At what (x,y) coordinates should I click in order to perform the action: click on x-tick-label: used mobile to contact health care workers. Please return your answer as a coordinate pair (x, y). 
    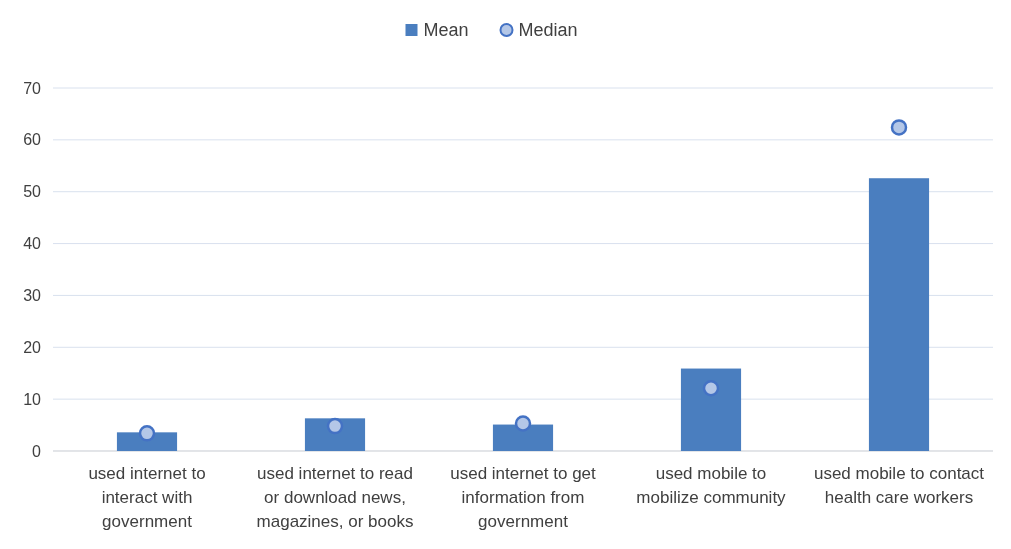
    Looking at the image, I should click on (899, 485).